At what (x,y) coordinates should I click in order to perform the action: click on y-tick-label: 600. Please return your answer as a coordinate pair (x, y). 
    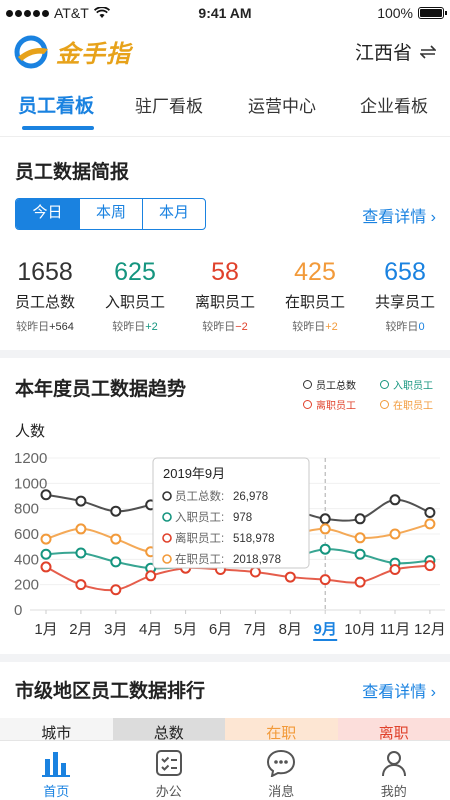
    Looking at the image, I should click on (26, 534).